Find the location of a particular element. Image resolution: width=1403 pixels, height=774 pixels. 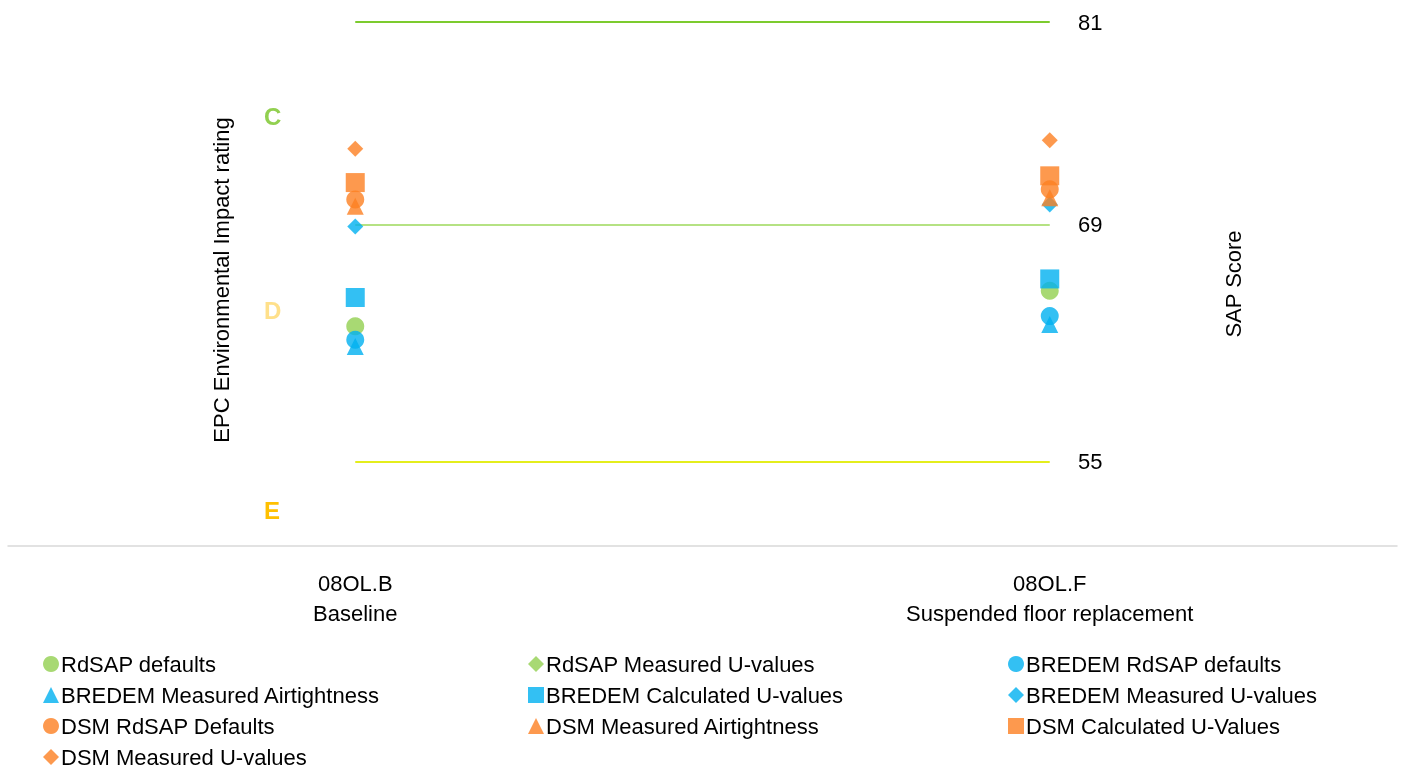

legend-label: DSM Measured Airtightness is located at coordinates (682, 726).